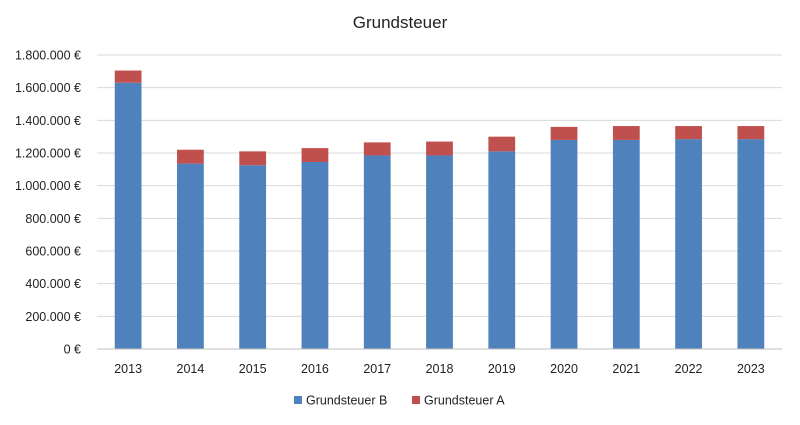 The height and width of the screenshot is (425, 800). I want to click on legend-label: Grundsteuer A, so click(464, 401).